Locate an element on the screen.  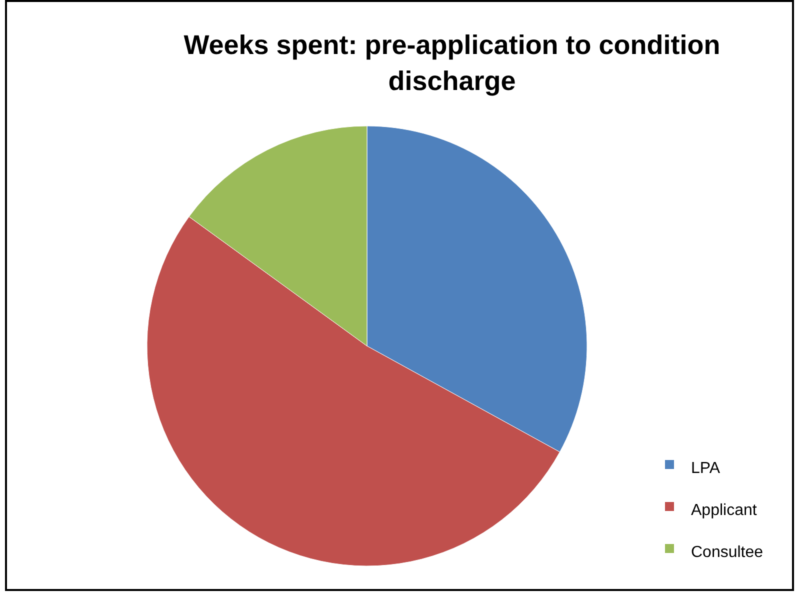
legend-label: LPA is located at coordinates (705, 469).